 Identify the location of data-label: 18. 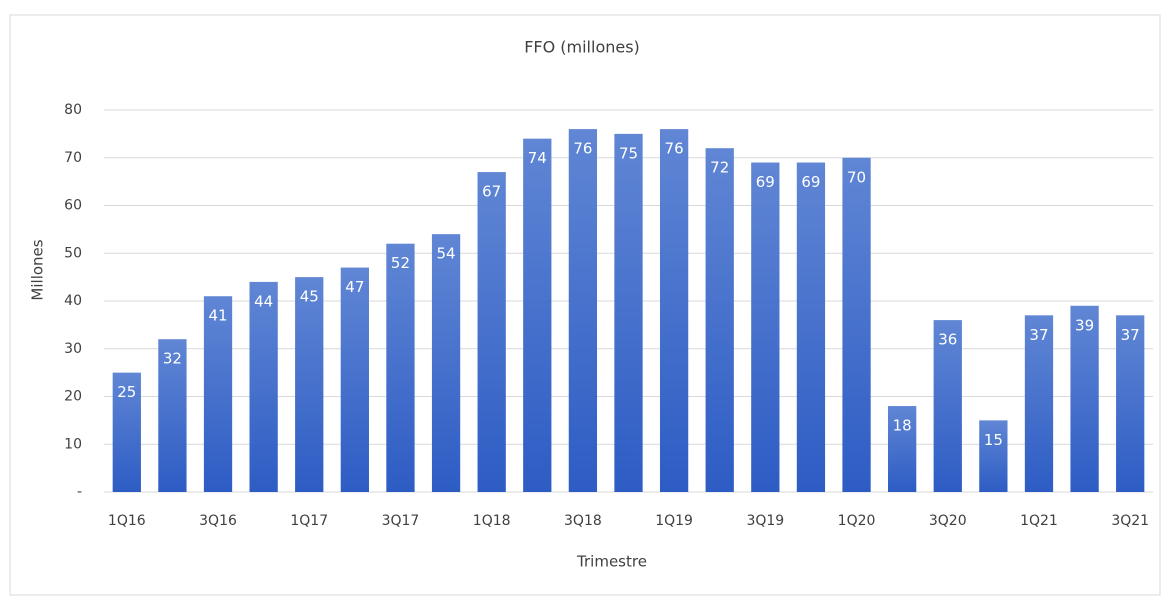
(902, 426).